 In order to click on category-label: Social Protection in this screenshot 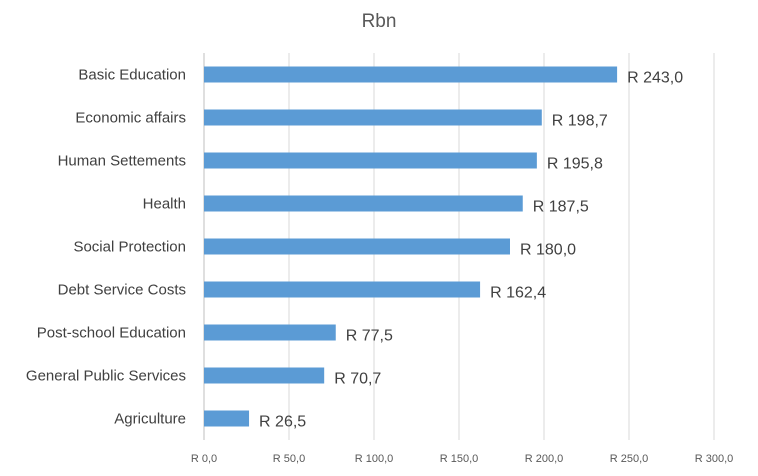, I will do `click(129, 247)`.